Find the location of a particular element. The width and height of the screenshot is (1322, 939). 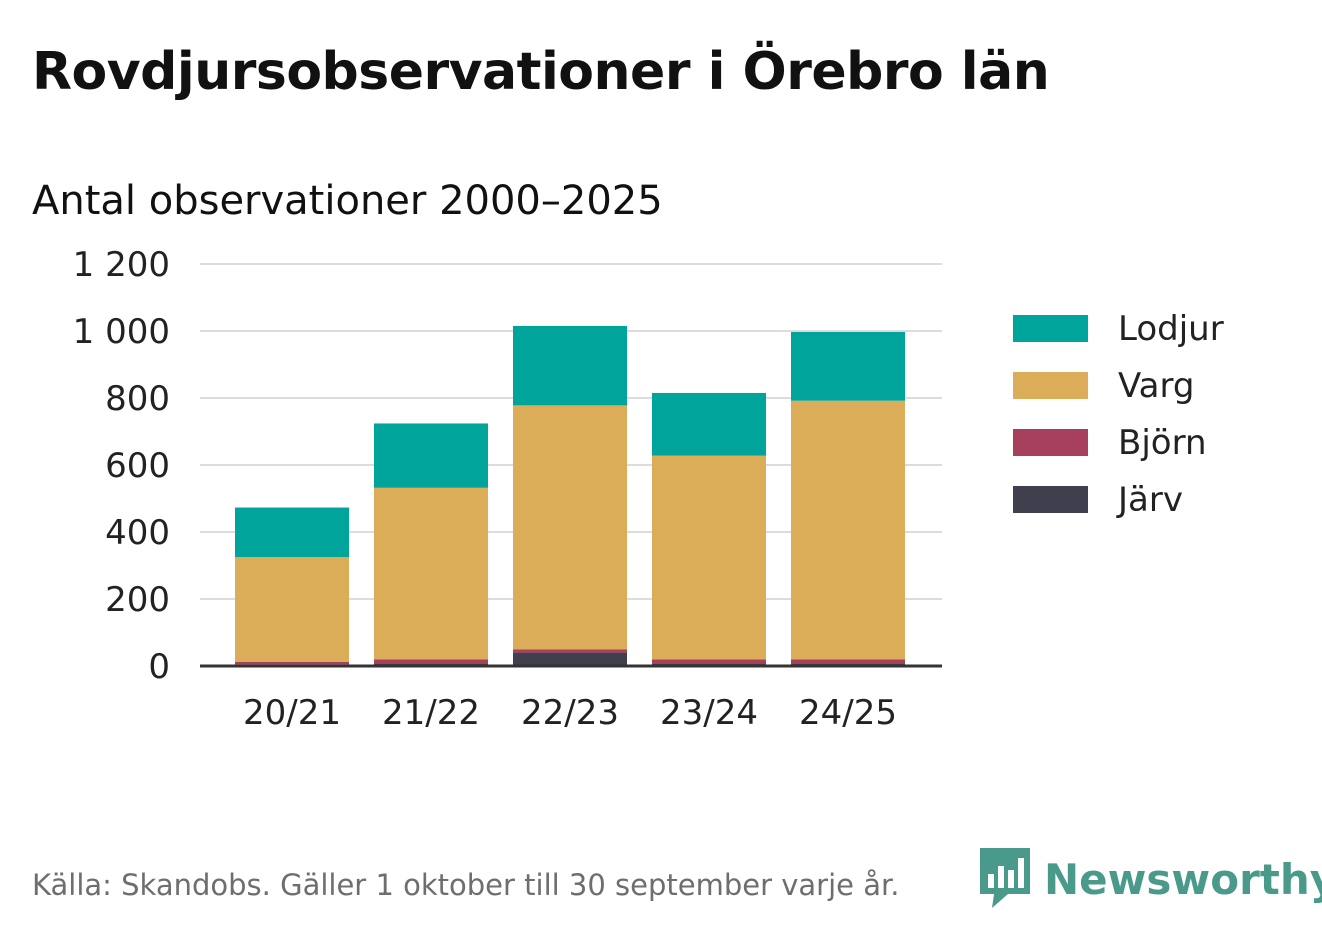

legend-item: Björn is located at coordinates (1118, 442).